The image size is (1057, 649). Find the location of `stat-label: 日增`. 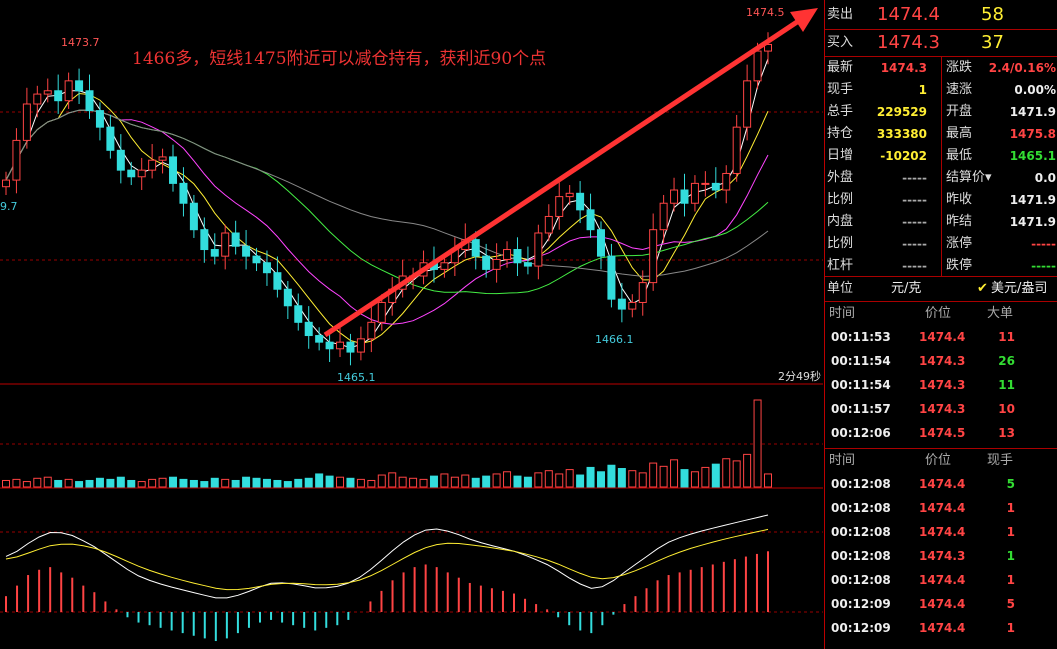

stat-label: 日增 is located at coordinates (840, 155).